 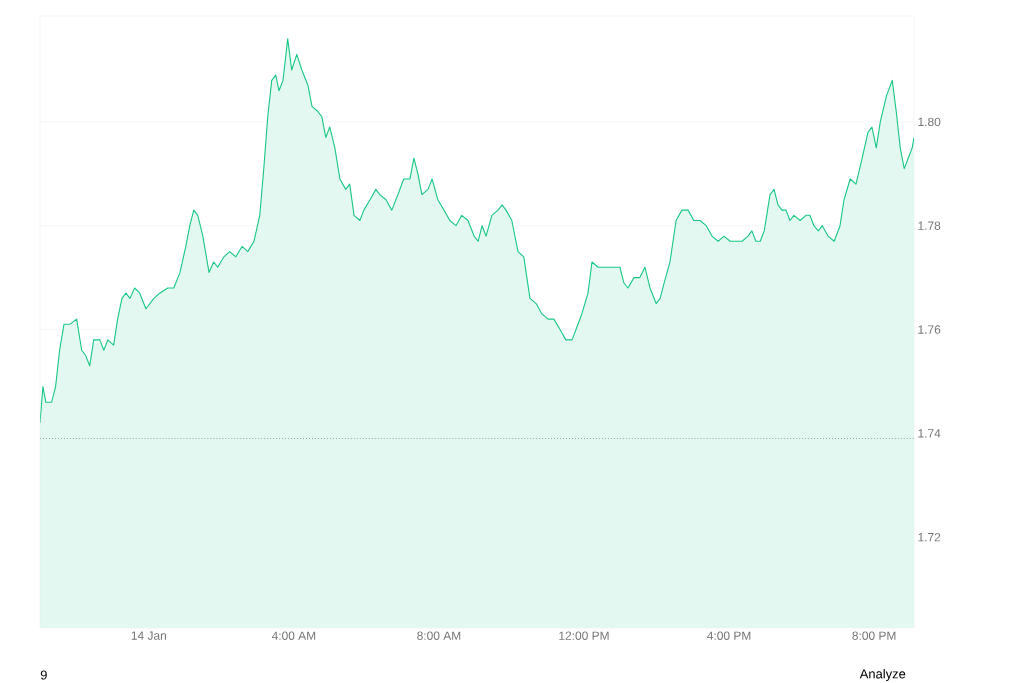 What do you see at coordinates (439, 635) in the screenshot?
I see `x-tick-label: 8:00 AM` at bounding box center [439, 635].